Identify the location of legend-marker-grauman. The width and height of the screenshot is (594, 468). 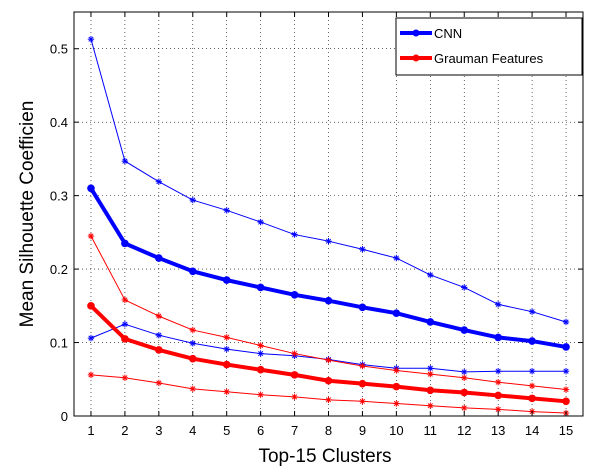
(416, 58).